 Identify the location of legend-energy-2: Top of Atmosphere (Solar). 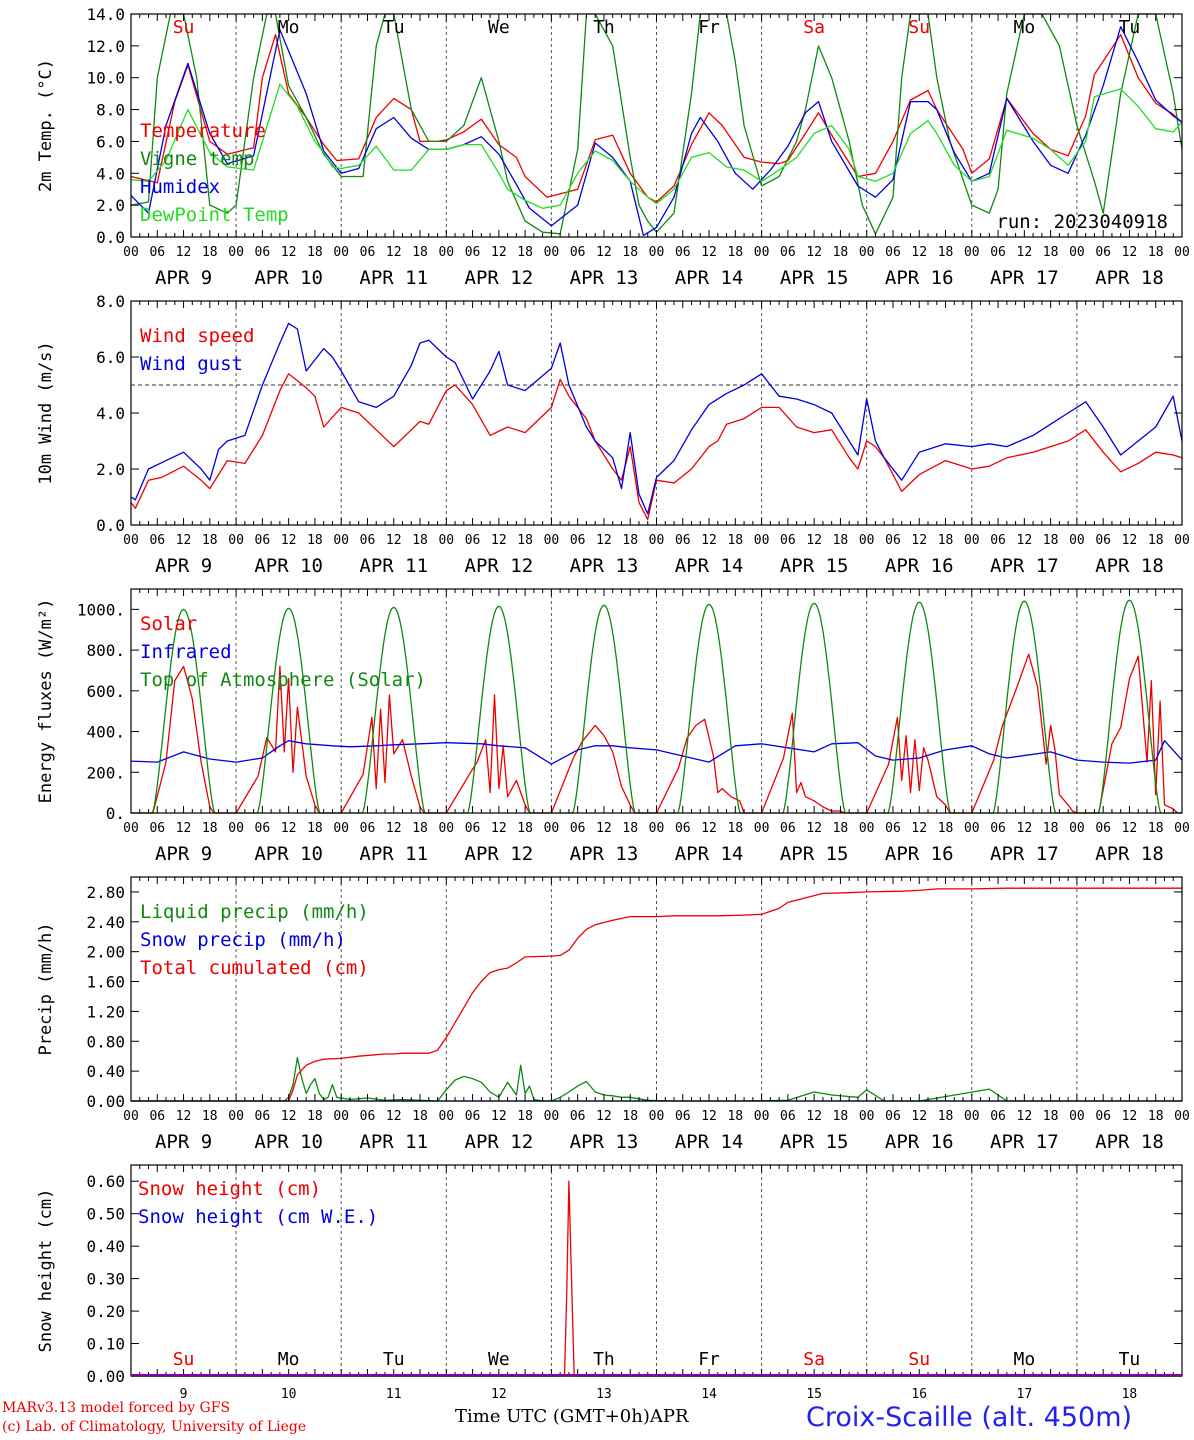
(283, 680).